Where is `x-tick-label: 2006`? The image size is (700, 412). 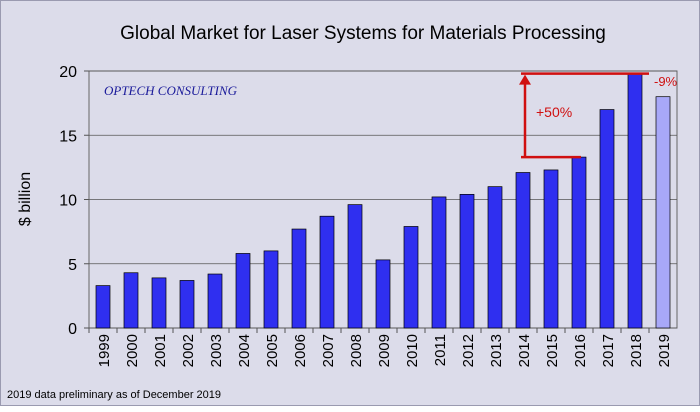 x-tick-label: 2006 is located at coordinates (300, 350).